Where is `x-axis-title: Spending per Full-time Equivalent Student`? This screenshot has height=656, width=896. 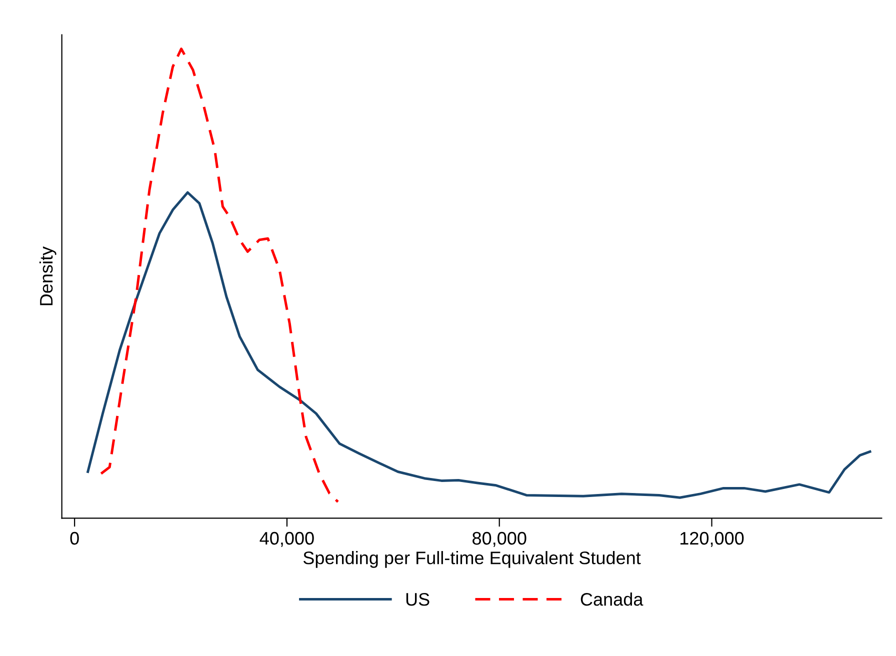 x-axis-title: Spending per Full-time Equivalent Student is located at coordinates (472, 559).